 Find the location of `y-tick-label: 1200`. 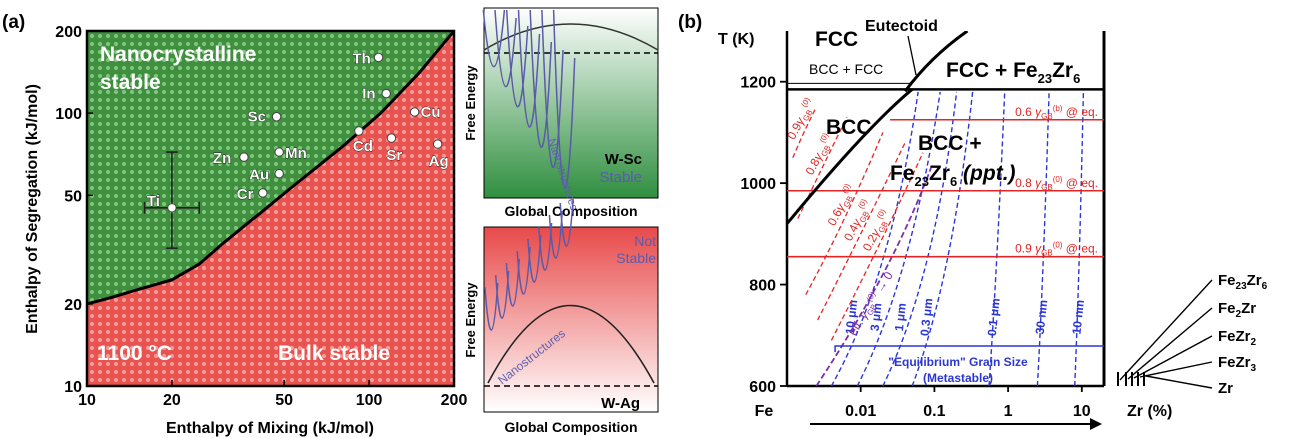

y-tick-label: 1200 is located at coordinates (758, 83).